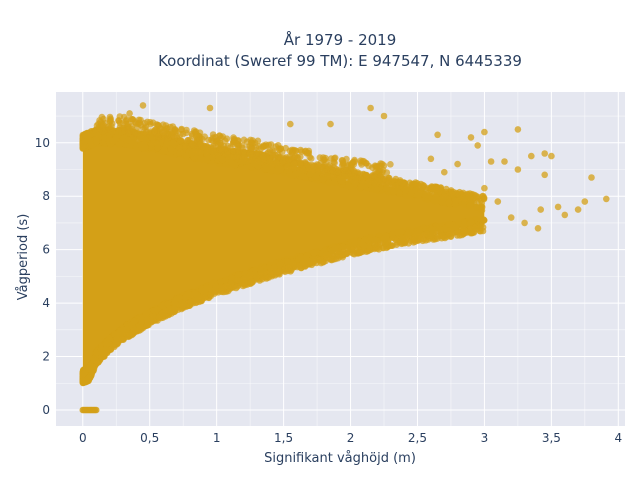  I want to click on x-tick-label: 3, so click(485, 438).